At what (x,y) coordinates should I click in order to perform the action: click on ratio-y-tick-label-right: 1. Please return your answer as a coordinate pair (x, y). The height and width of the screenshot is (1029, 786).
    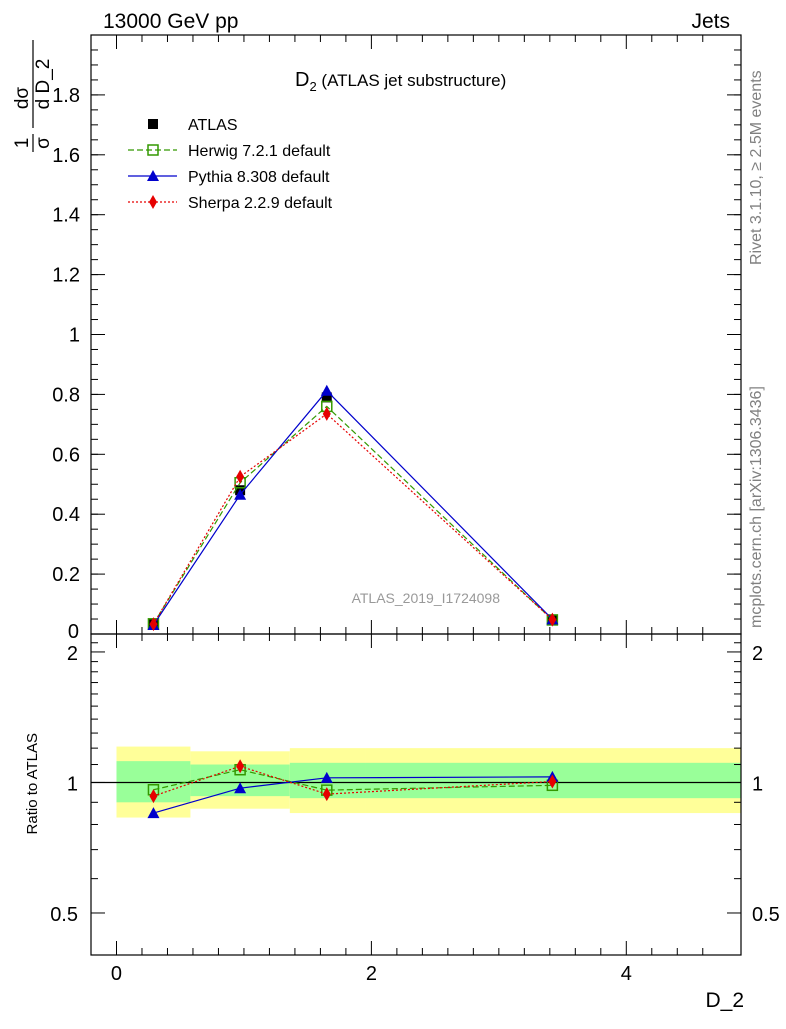
    Looking at the image, I should click on (757, 784).